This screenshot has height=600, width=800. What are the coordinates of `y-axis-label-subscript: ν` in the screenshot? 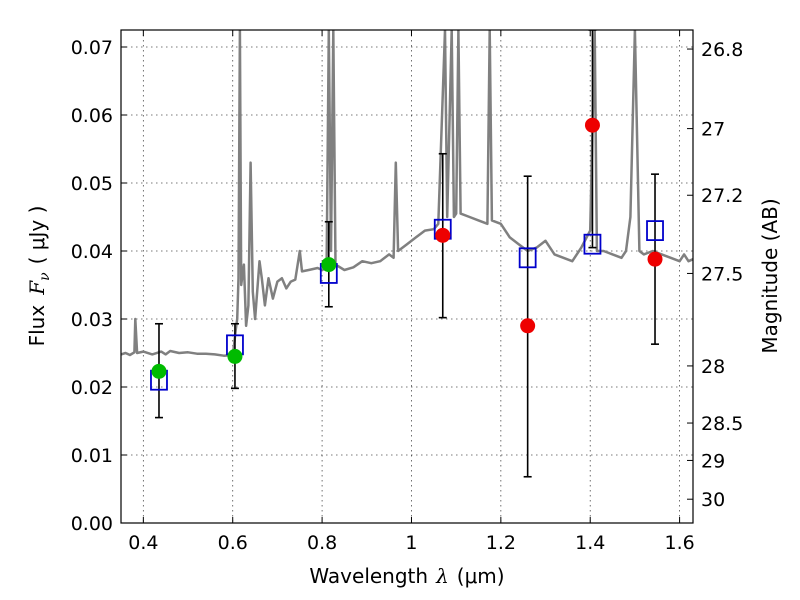 It's located at (45, 276).